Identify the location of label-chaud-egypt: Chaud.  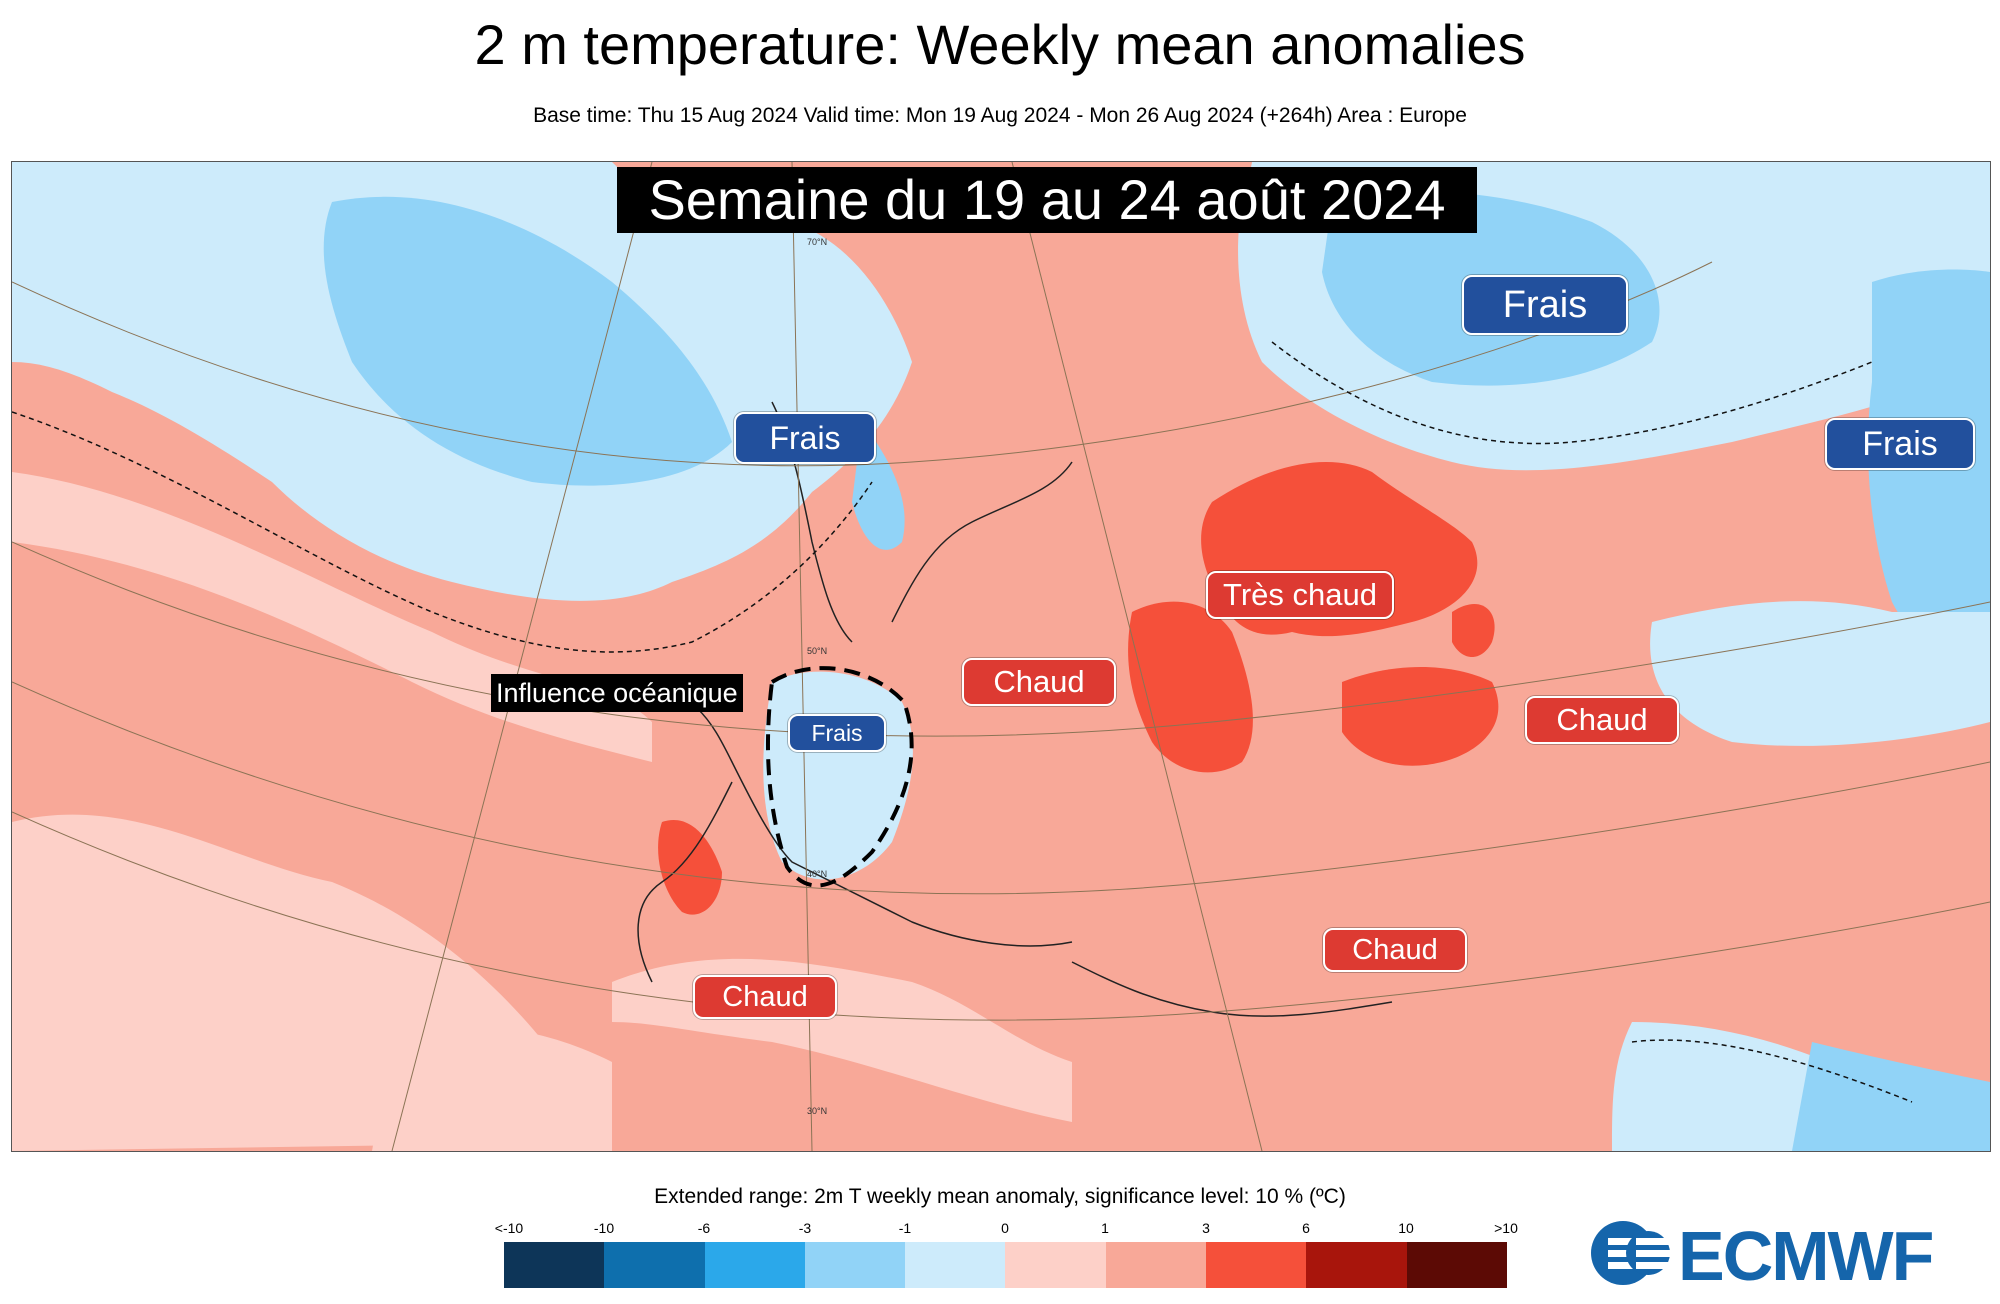
(1395, 950).